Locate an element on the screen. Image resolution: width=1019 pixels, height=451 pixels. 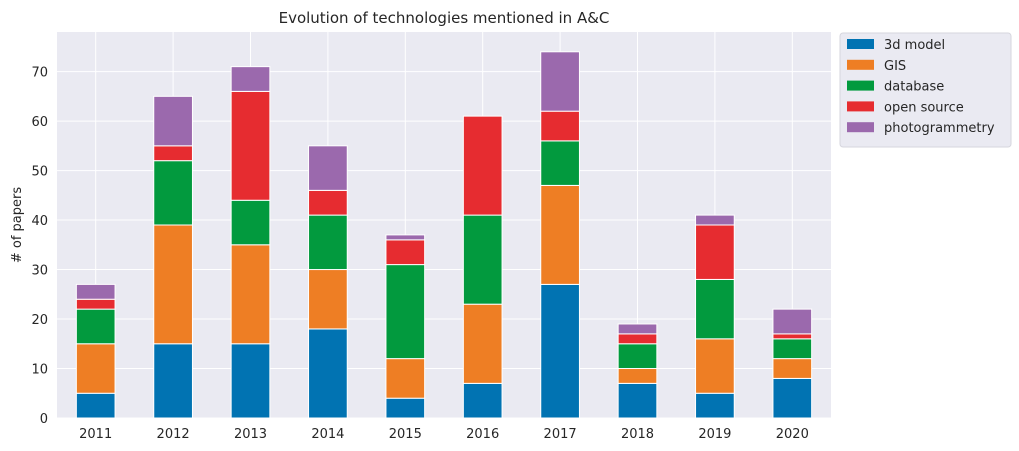
x-tick-label: 2013 is located at coordinates (250, 434).